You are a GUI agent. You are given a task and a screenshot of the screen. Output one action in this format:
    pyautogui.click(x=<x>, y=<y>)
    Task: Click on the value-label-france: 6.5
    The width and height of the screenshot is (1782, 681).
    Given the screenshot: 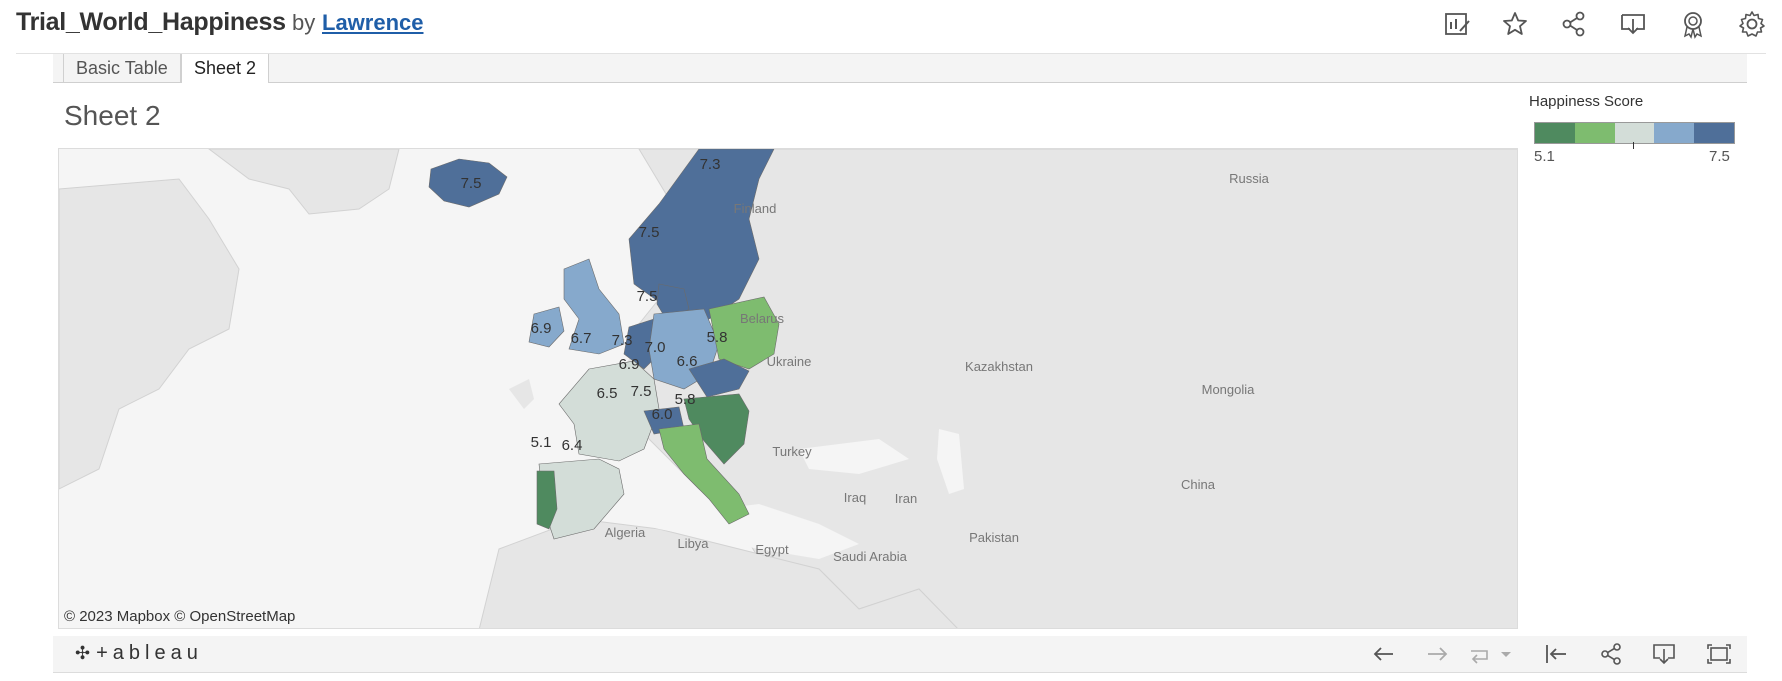 What is the action you would take?
    pyautogui.click(x=607, y=393)
    